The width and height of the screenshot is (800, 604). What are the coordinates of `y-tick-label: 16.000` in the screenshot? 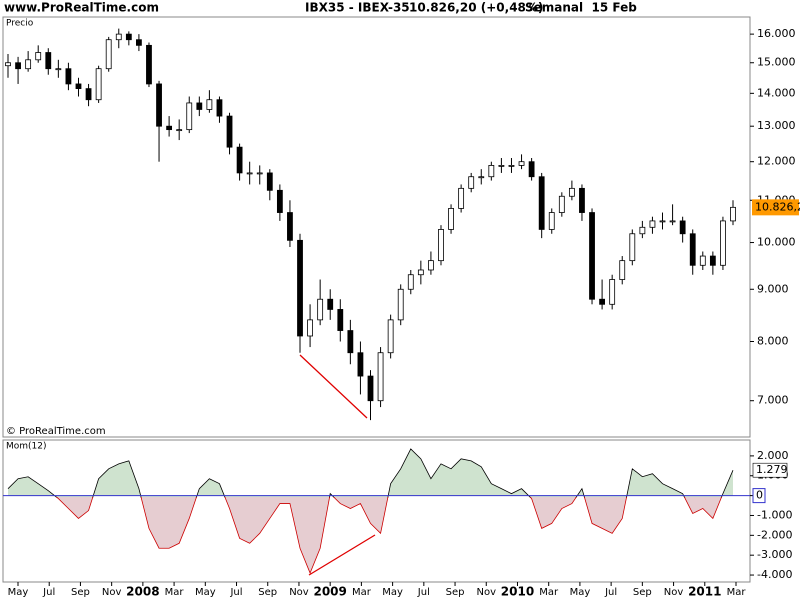 It's located at (776, 33).